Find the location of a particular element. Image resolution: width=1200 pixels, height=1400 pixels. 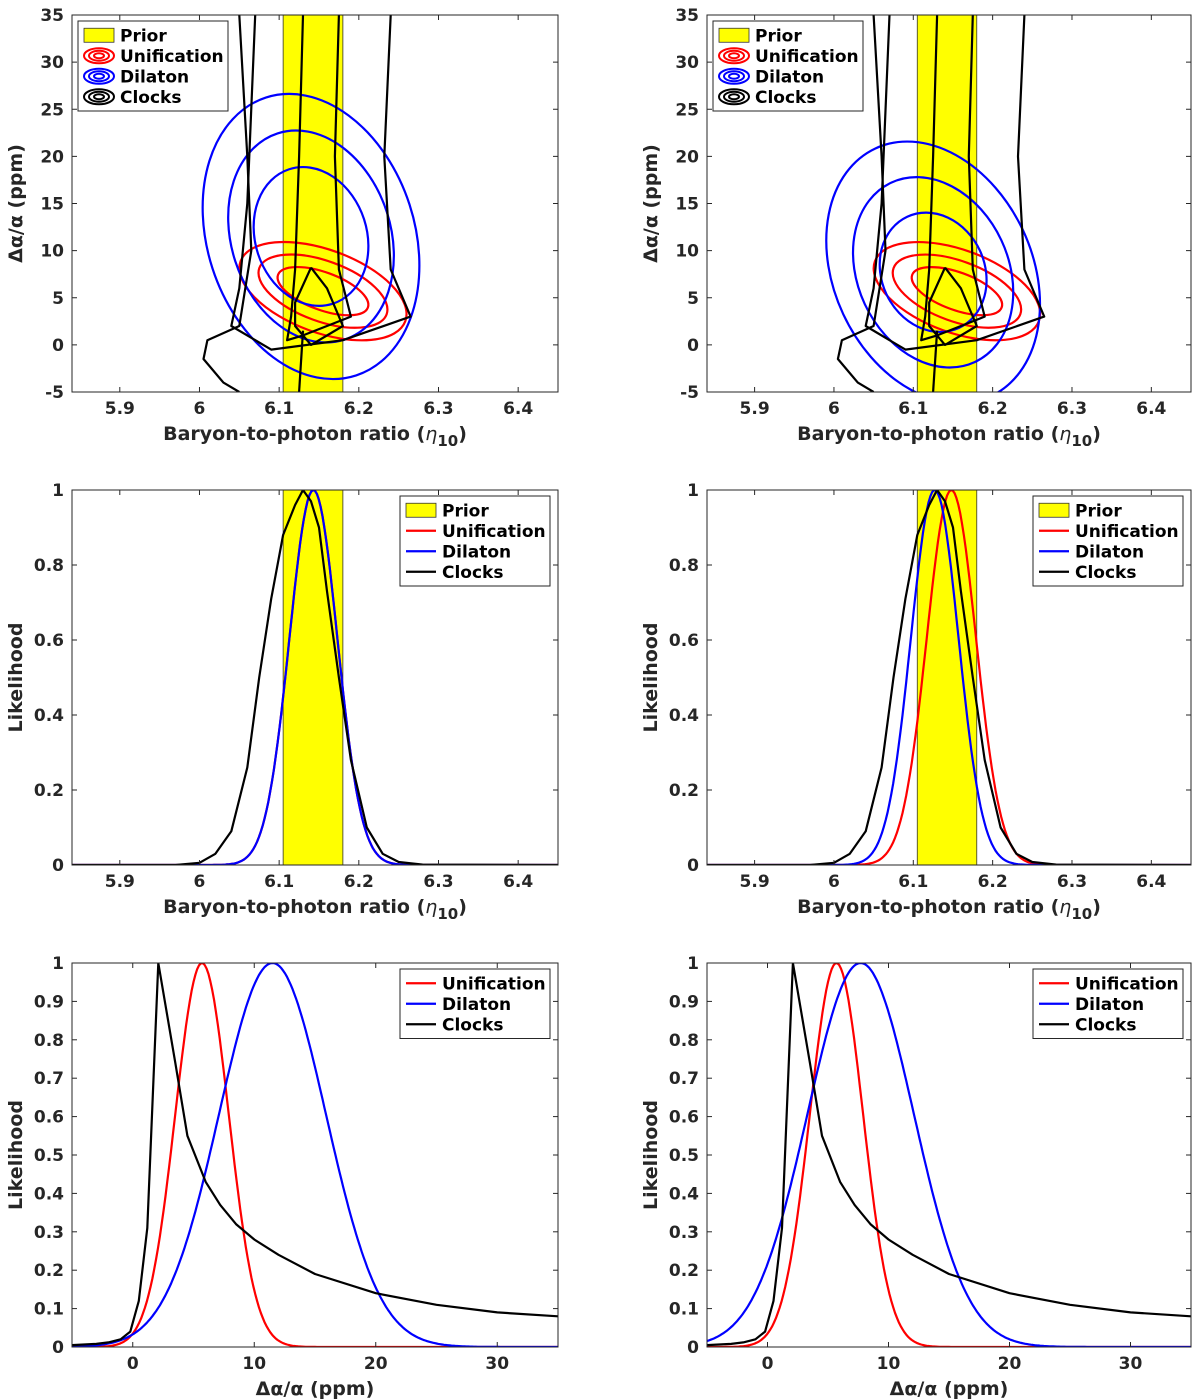

axes-box is located at coordinates (315, 677).